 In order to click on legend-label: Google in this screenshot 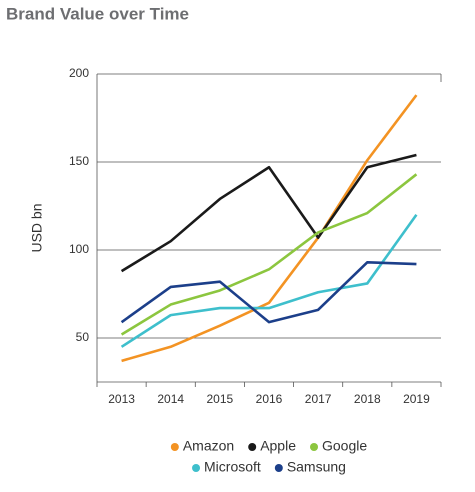, I will do `click(344, 446)`.